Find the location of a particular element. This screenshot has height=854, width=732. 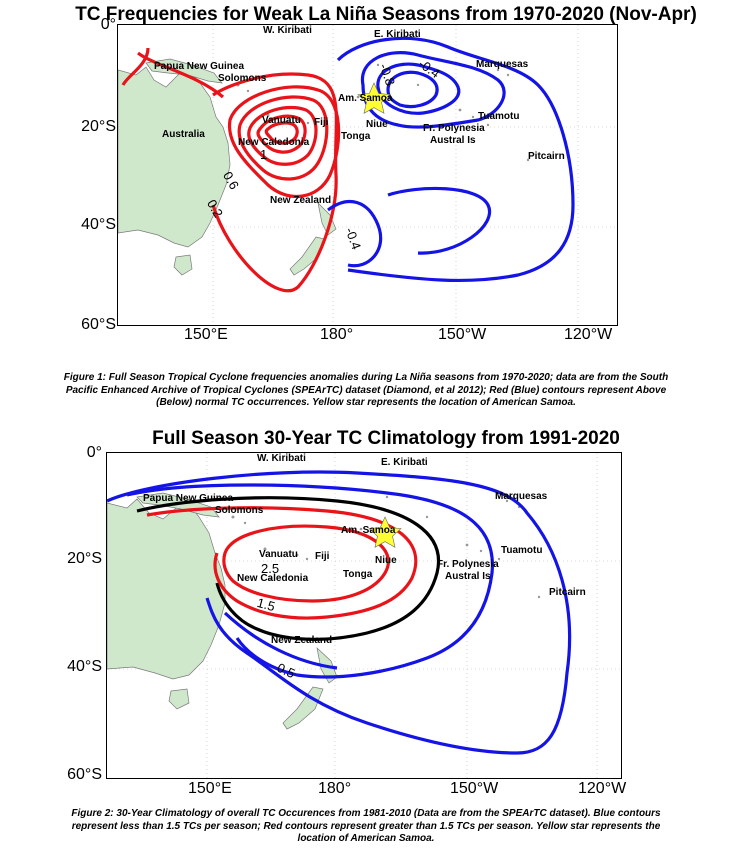

above-threshold-contours is located at coordinates (282, 563).